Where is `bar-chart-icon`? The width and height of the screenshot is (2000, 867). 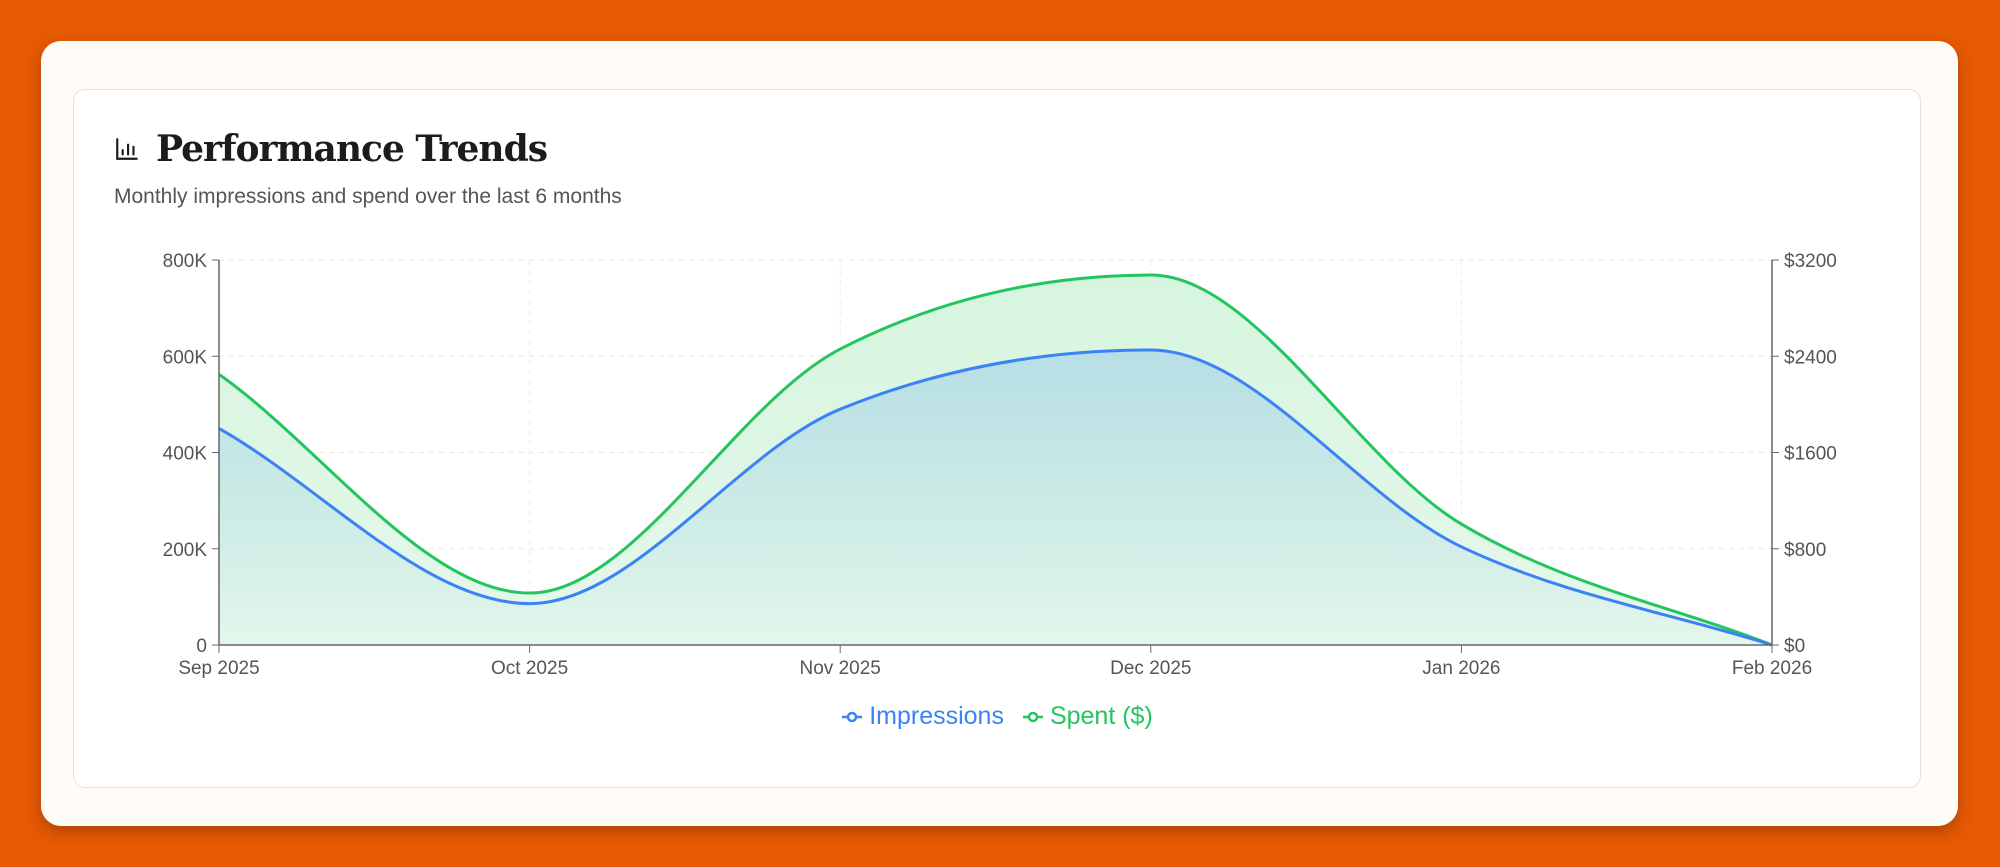
bar-chart-icon is located at coordinates (127, 149).